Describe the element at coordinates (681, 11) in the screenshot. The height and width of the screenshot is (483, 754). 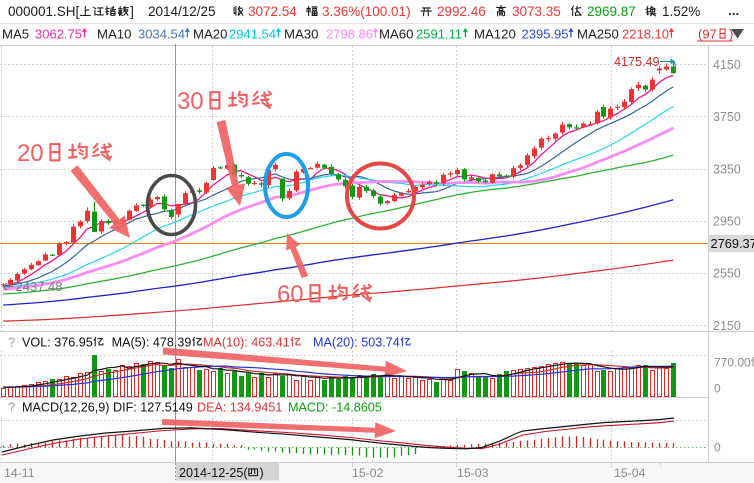
I see `svg-text: 1.52%` at that location.